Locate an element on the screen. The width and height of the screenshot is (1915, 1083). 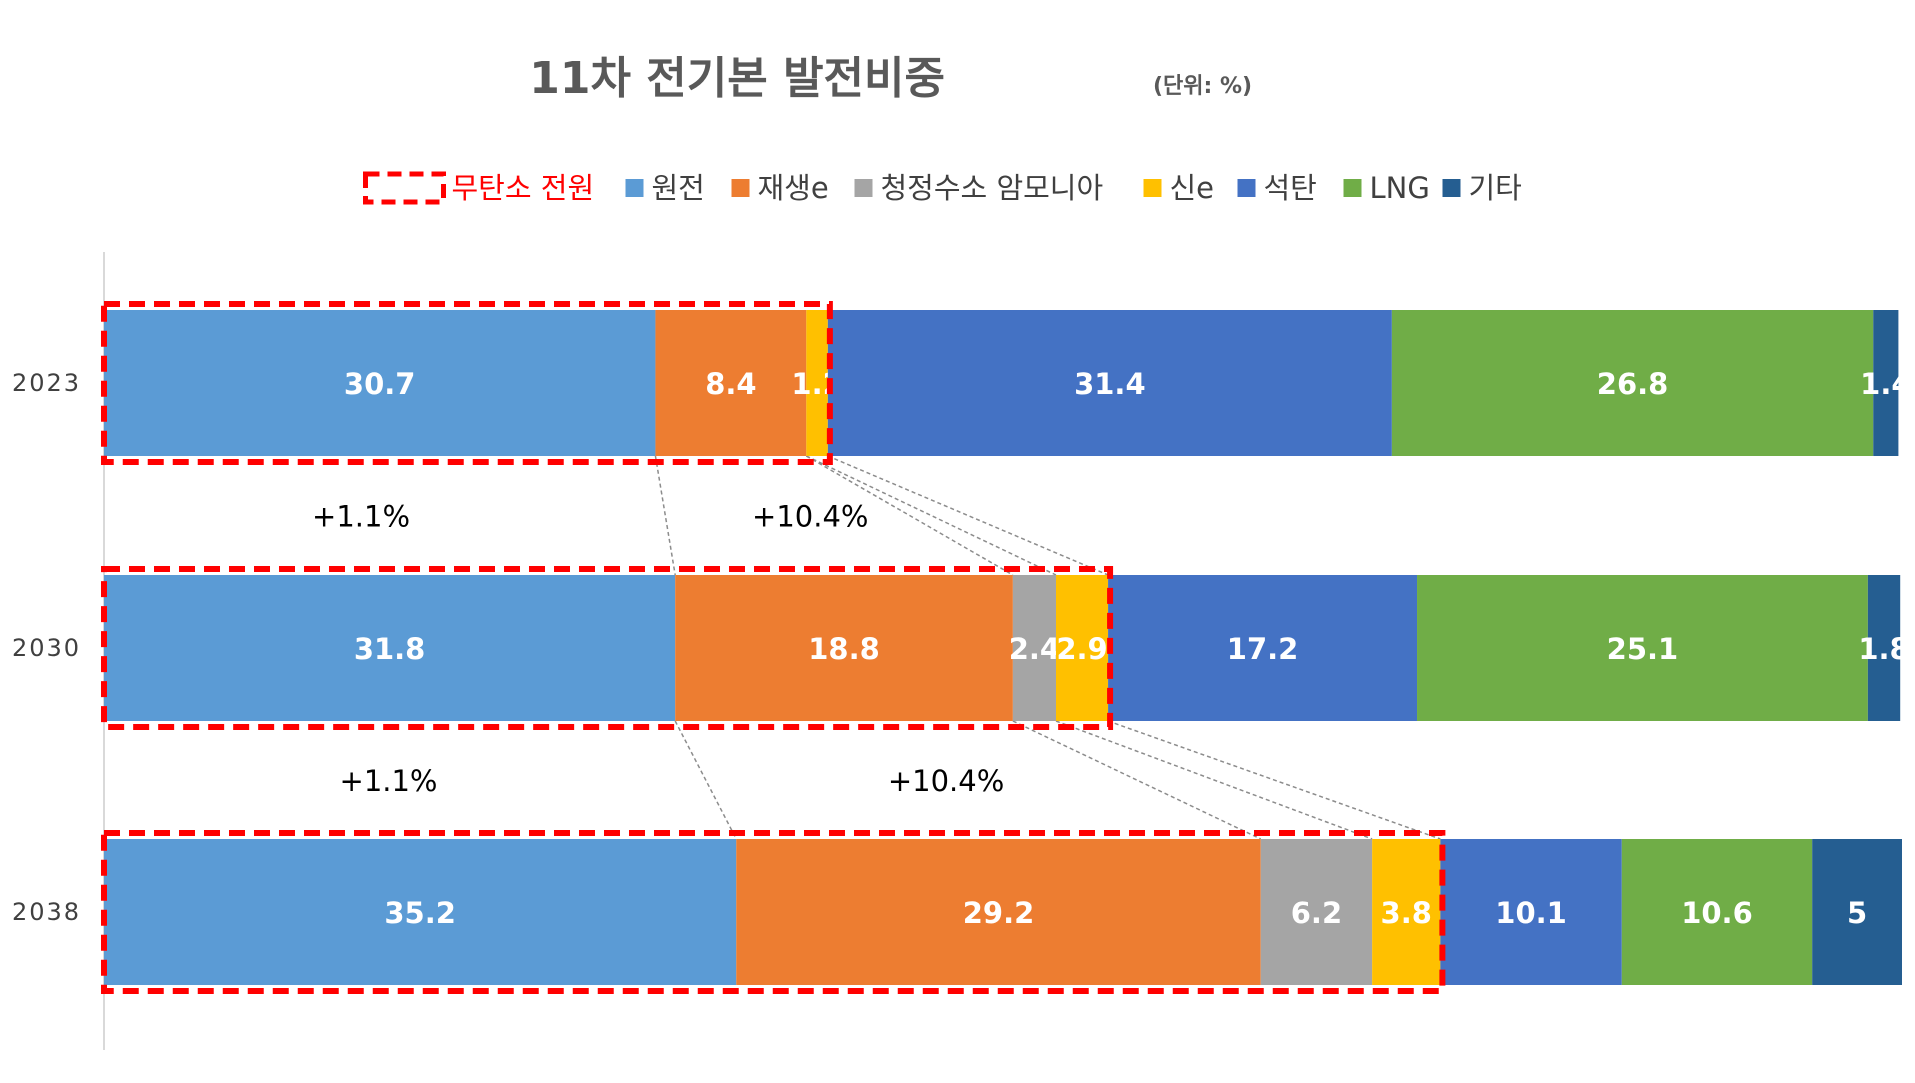
legend-dashed-box is located at coordinates (404, 188).